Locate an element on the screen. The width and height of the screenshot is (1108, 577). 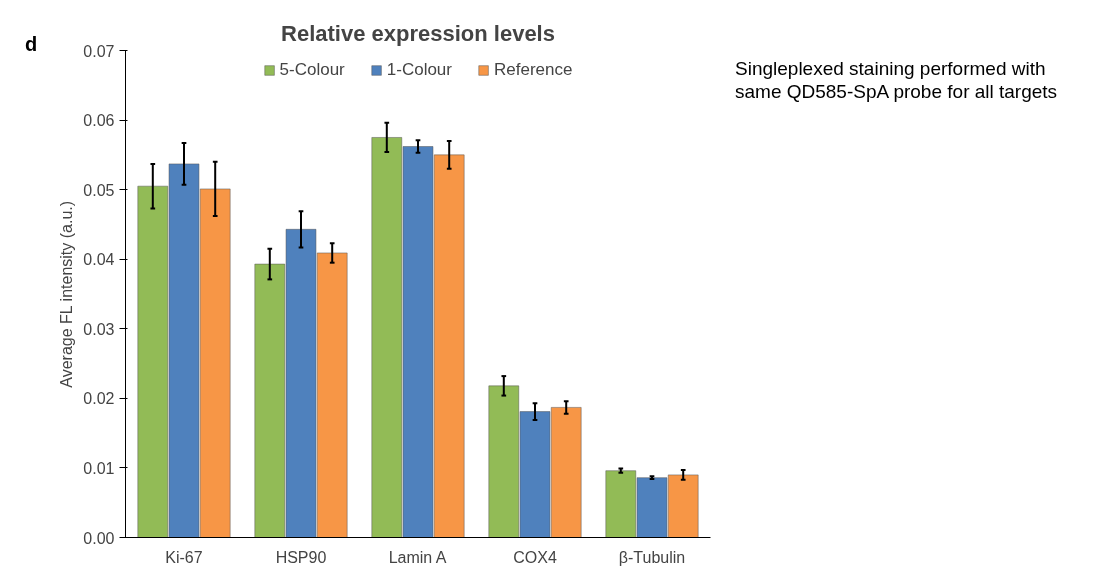
text: d is located at coordinates (31, 44).